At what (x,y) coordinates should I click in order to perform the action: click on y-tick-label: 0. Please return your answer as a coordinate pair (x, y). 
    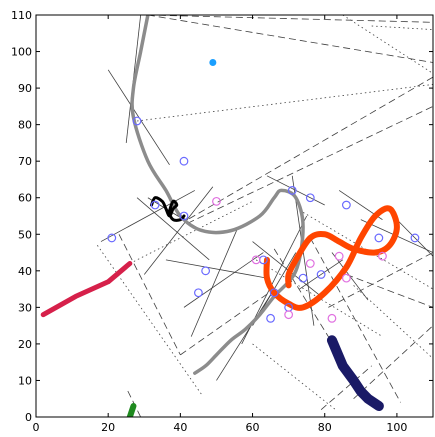
    Looking at the image, I should click on (28, 417).